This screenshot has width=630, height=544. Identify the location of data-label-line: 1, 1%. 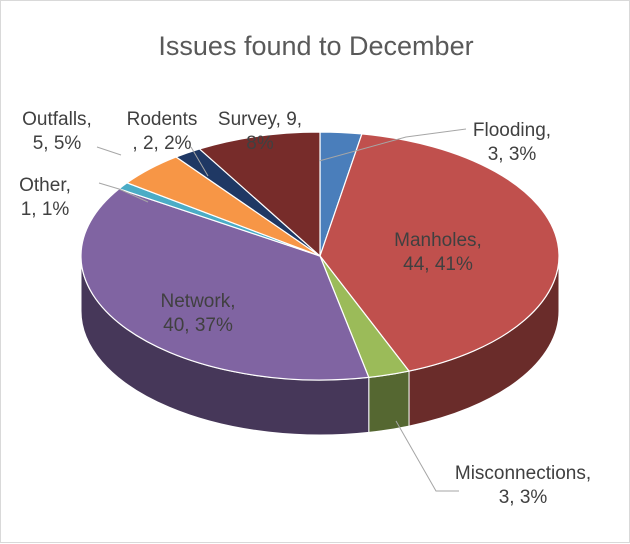
(45, 209).